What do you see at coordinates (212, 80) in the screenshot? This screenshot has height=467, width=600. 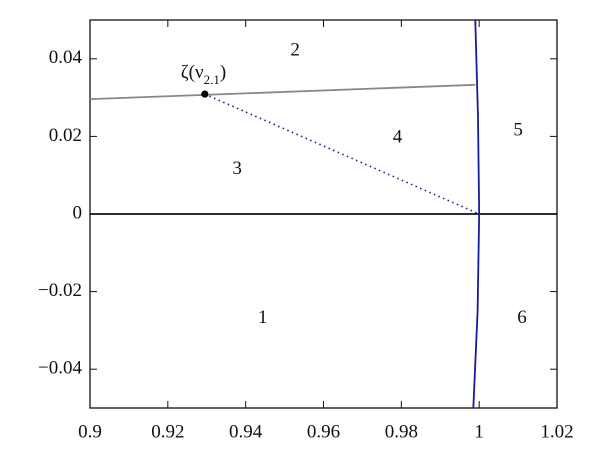 I see `annotation-part: 2.1` at bounding box center [212, 80].